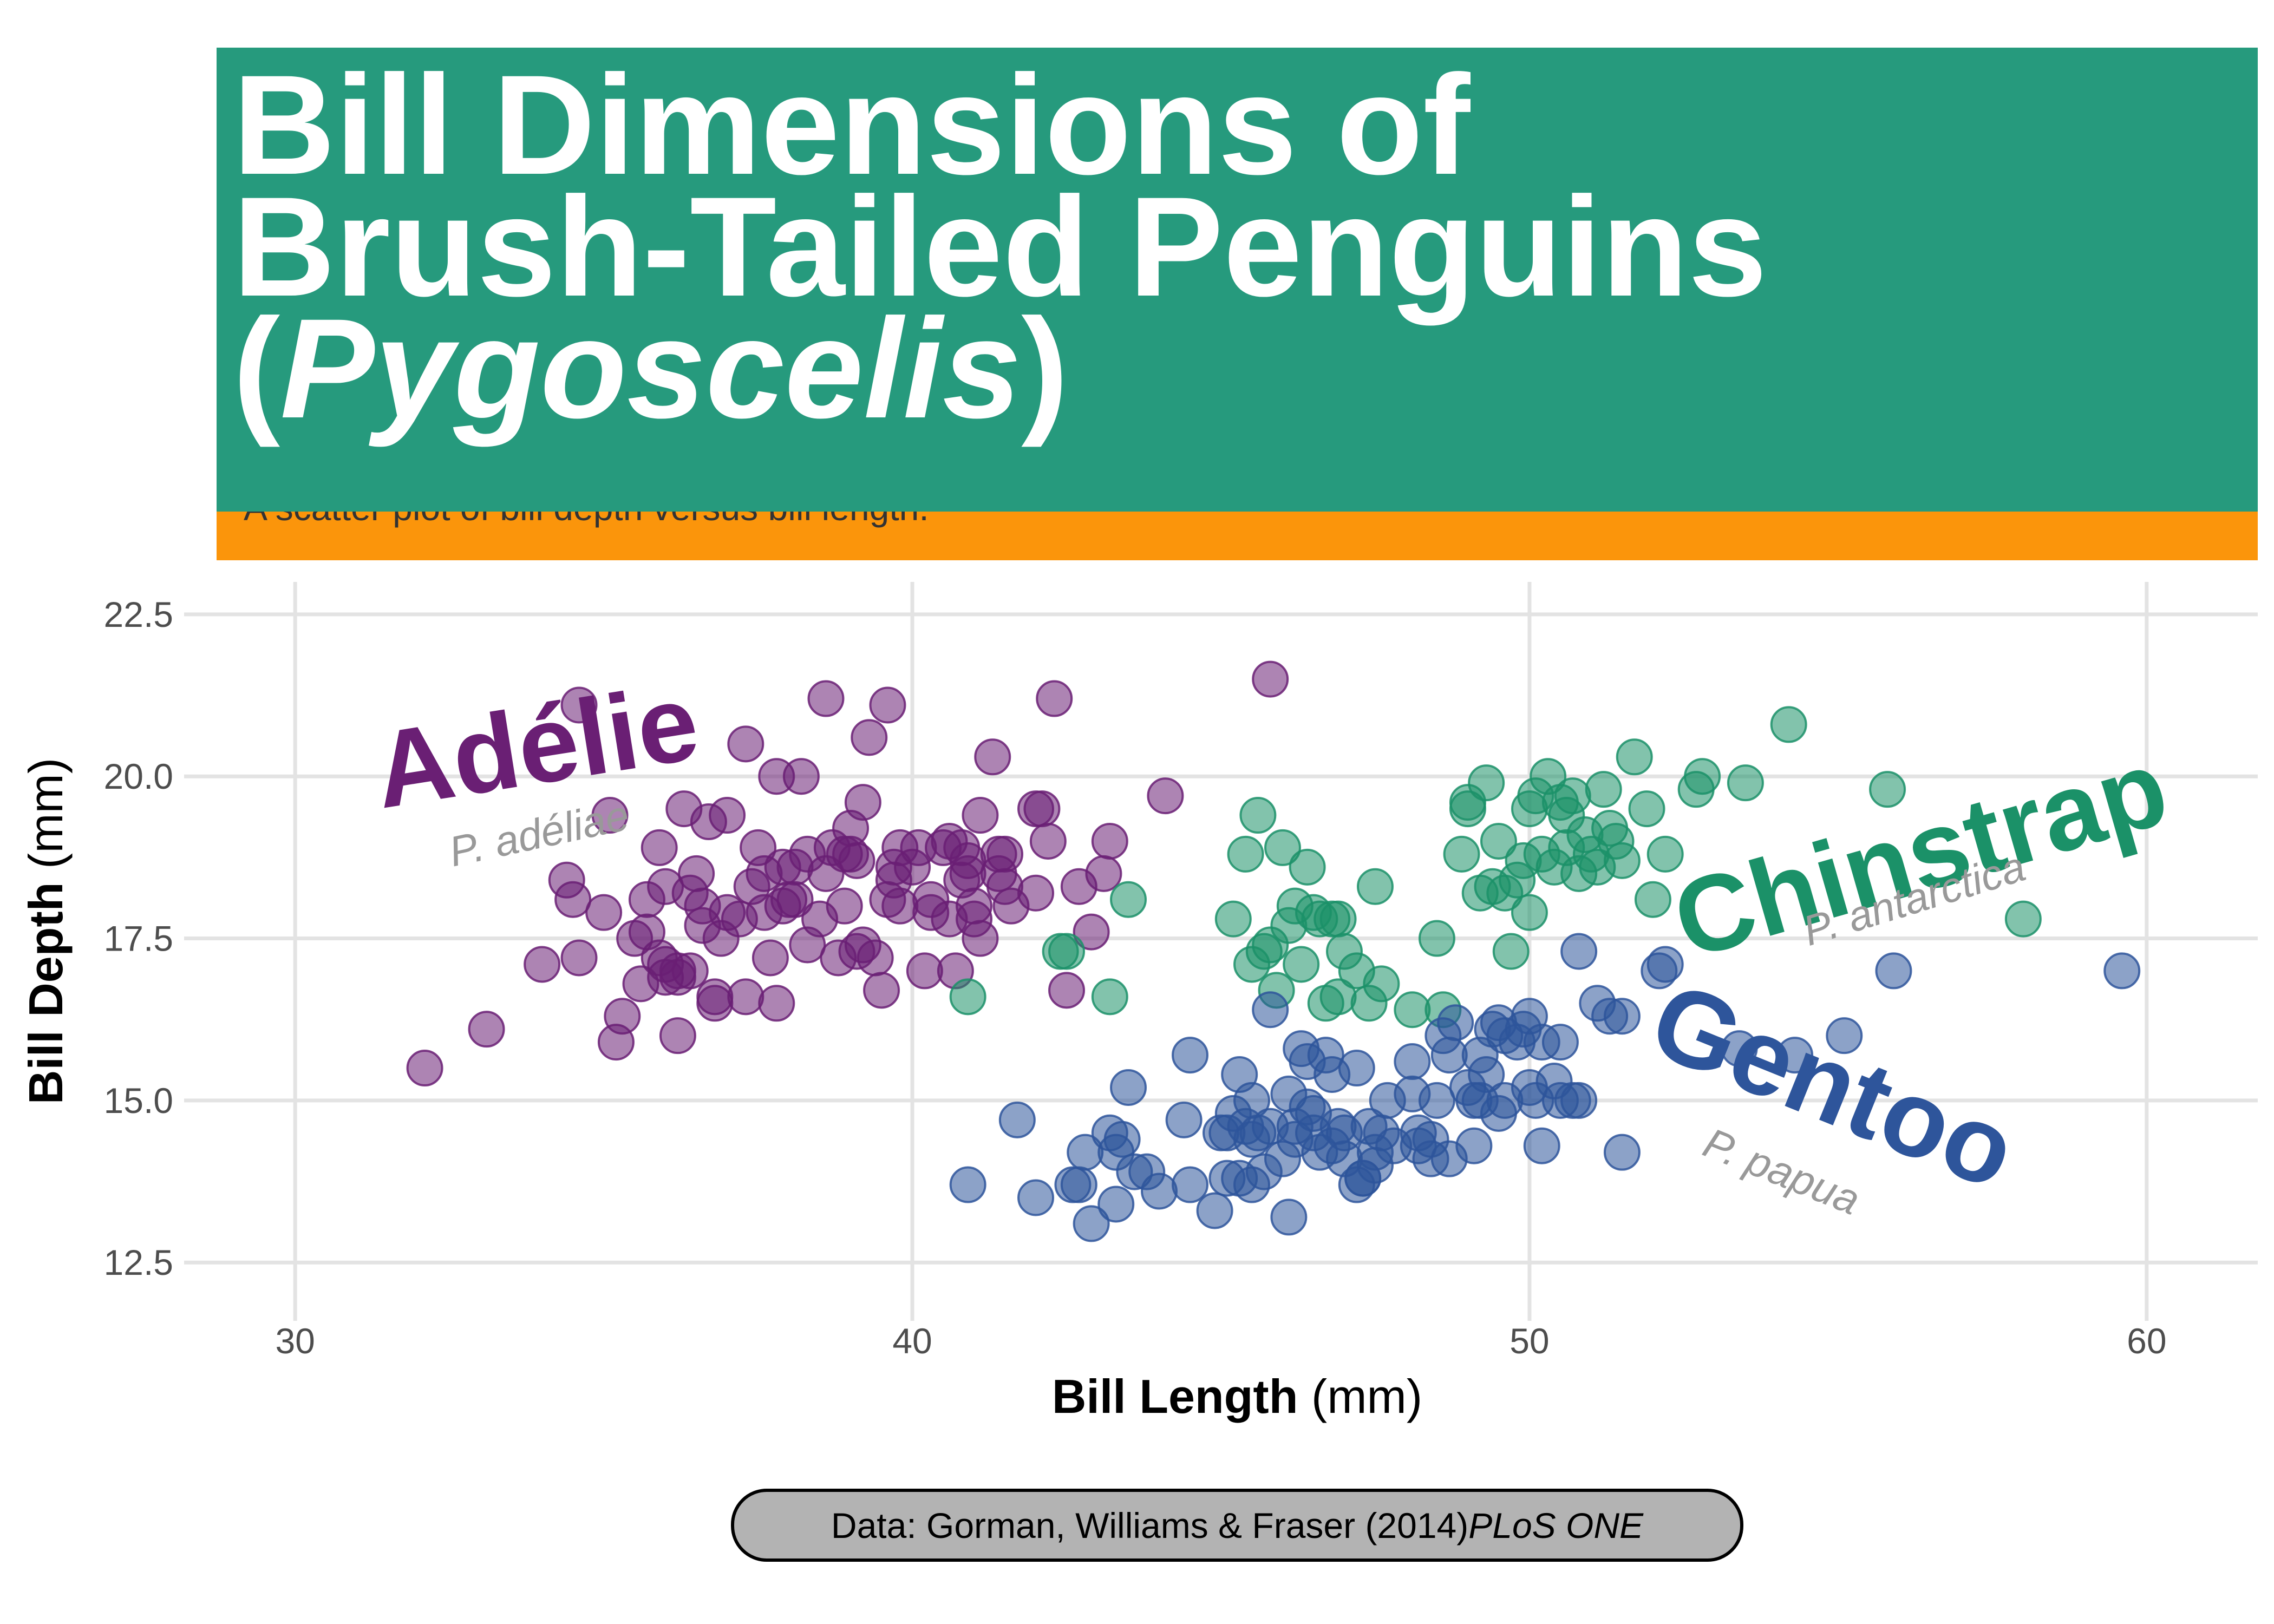  I want to click on series-adlie, so click(848, 873).